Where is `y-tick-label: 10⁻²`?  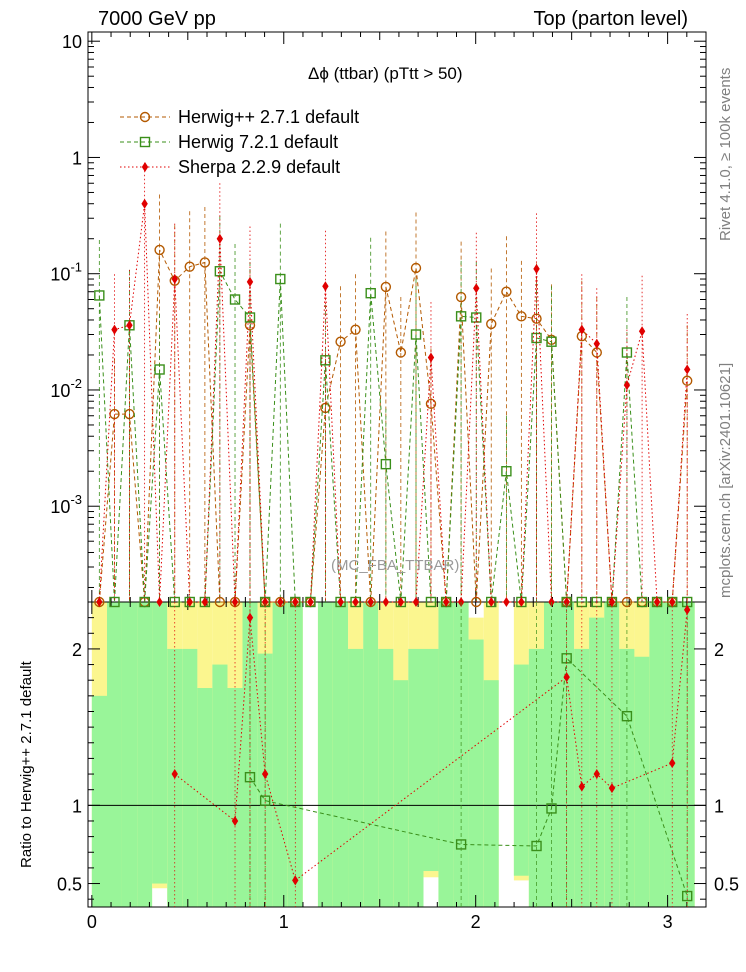 y-tick-label: 10⁻² is located at coordinates (66, 388).